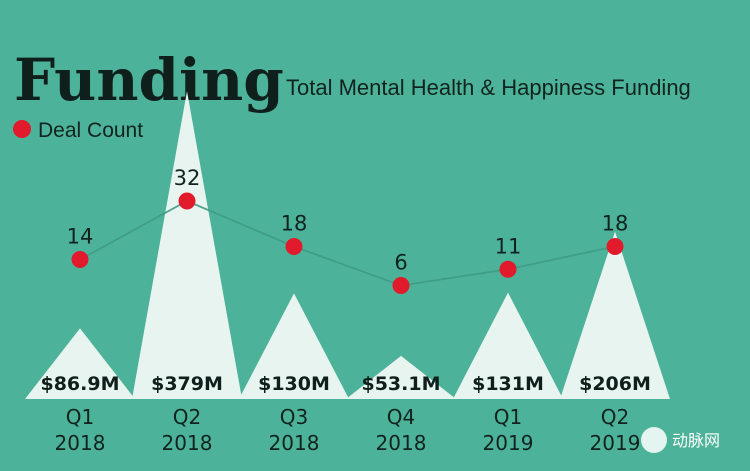 The height and width of the screenshot is (471, 750). Describe the element at coordinates (294, 384) in the screenshot. I see `funding-value-label: $130M` at that location.